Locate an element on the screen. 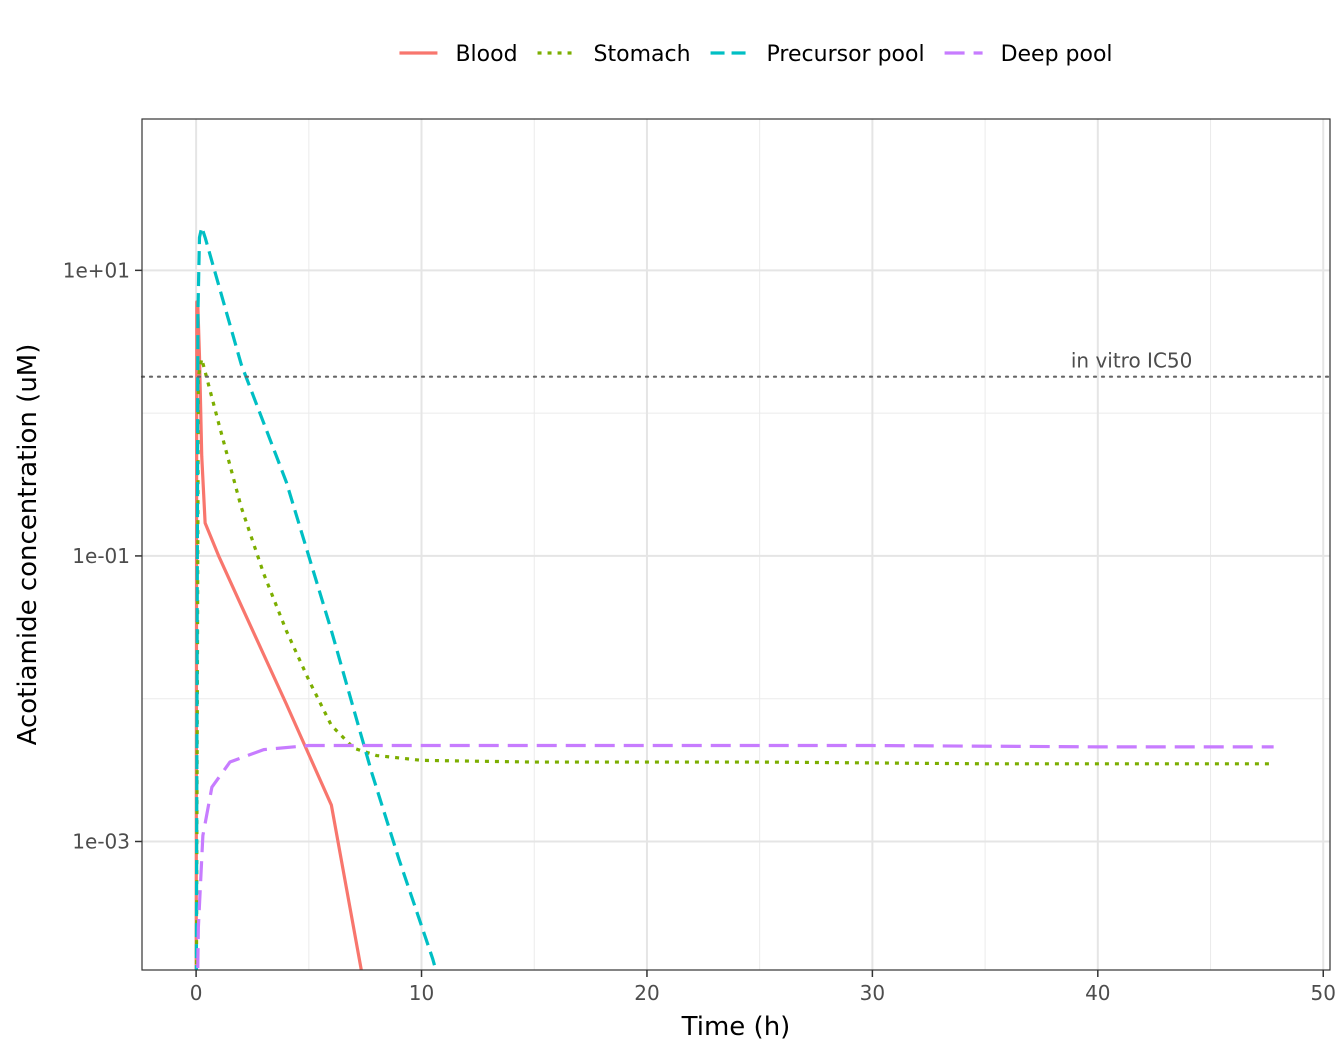 The image size is (1344, 1056). x-tick-label: 20 is located at coordinates (646, 993).